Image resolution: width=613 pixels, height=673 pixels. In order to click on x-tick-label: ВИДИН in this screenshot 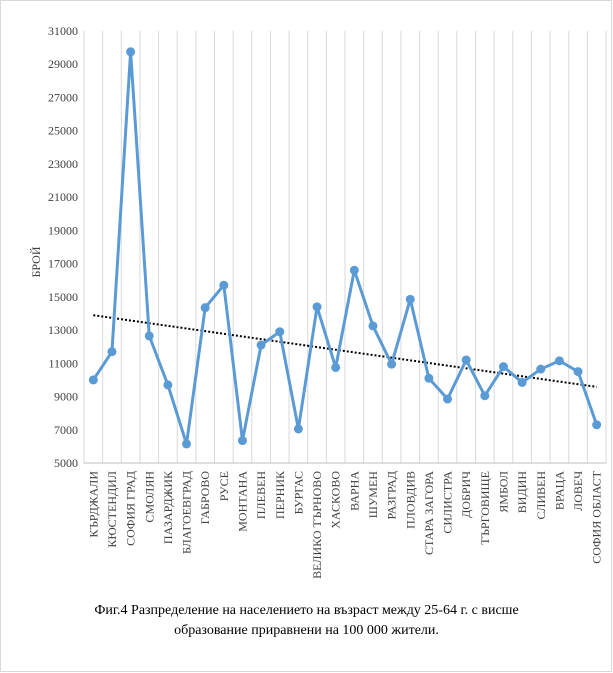, I will do `click(522, 492)`.